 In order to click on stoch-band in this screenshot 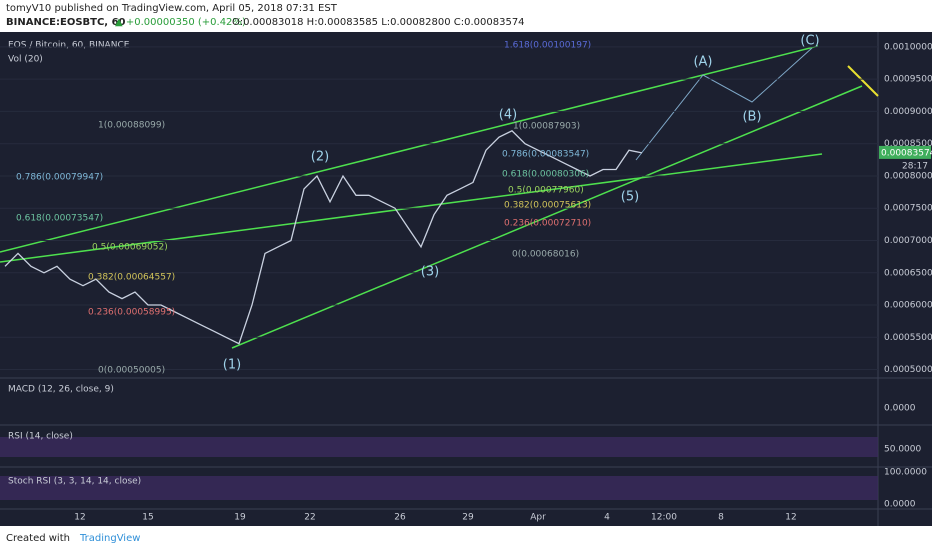, I will do `click(439, 488)`.